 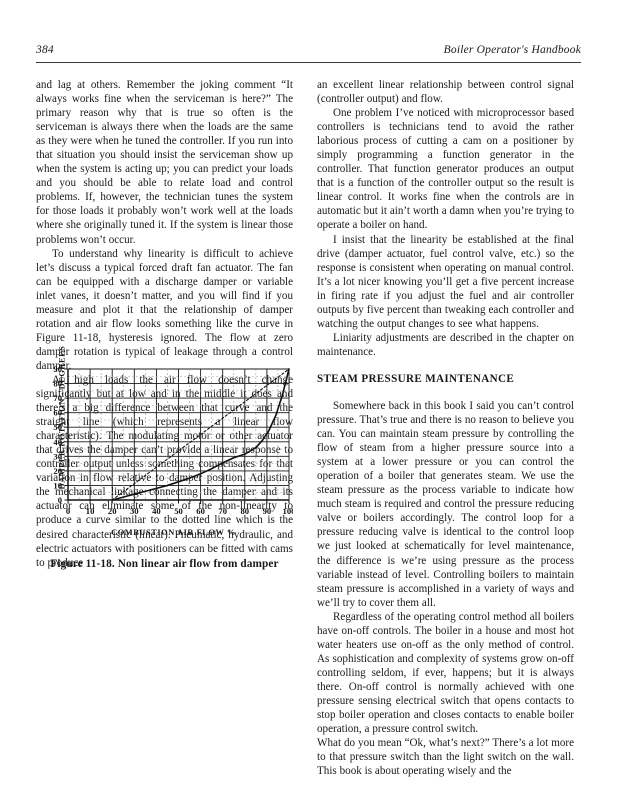 What do you see at coordinates (60, 500) in the screenshot?
I see `y-tick-label: 0` at bounding box center [60, 500].